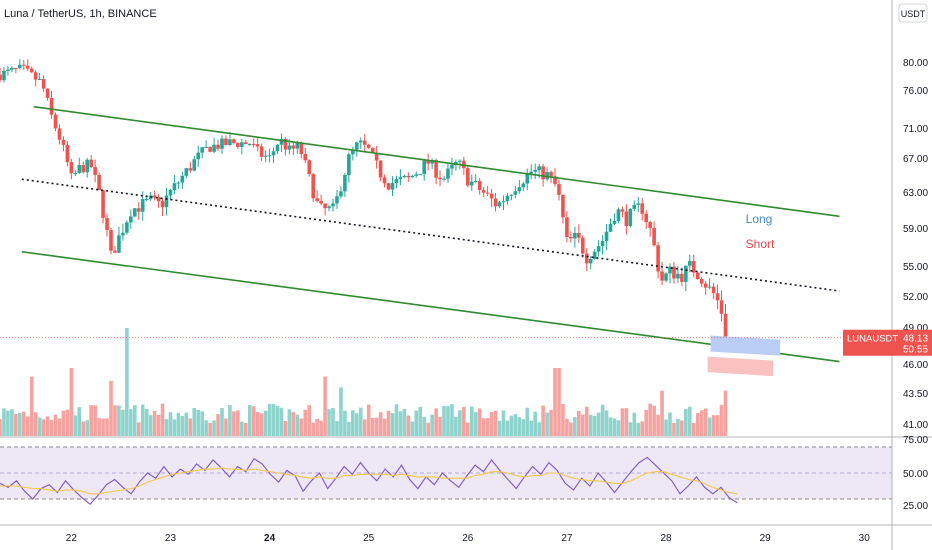 The image size is (932, 550). I want to click on chart-title: Luna / TetherUS, 1h, BINANCE, so click(80, 14).